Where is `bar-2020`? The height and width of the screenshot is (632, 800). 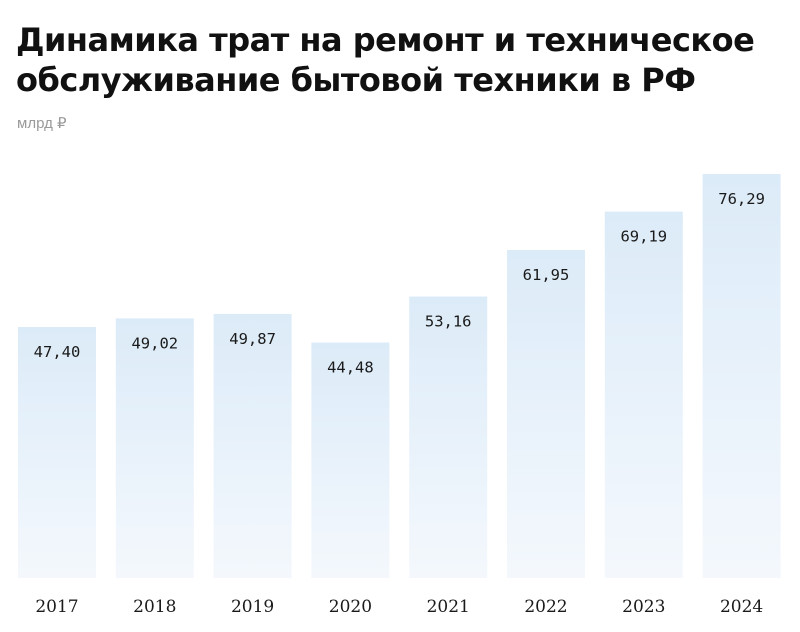
bar-2020 is located at coordinates (350, 460).